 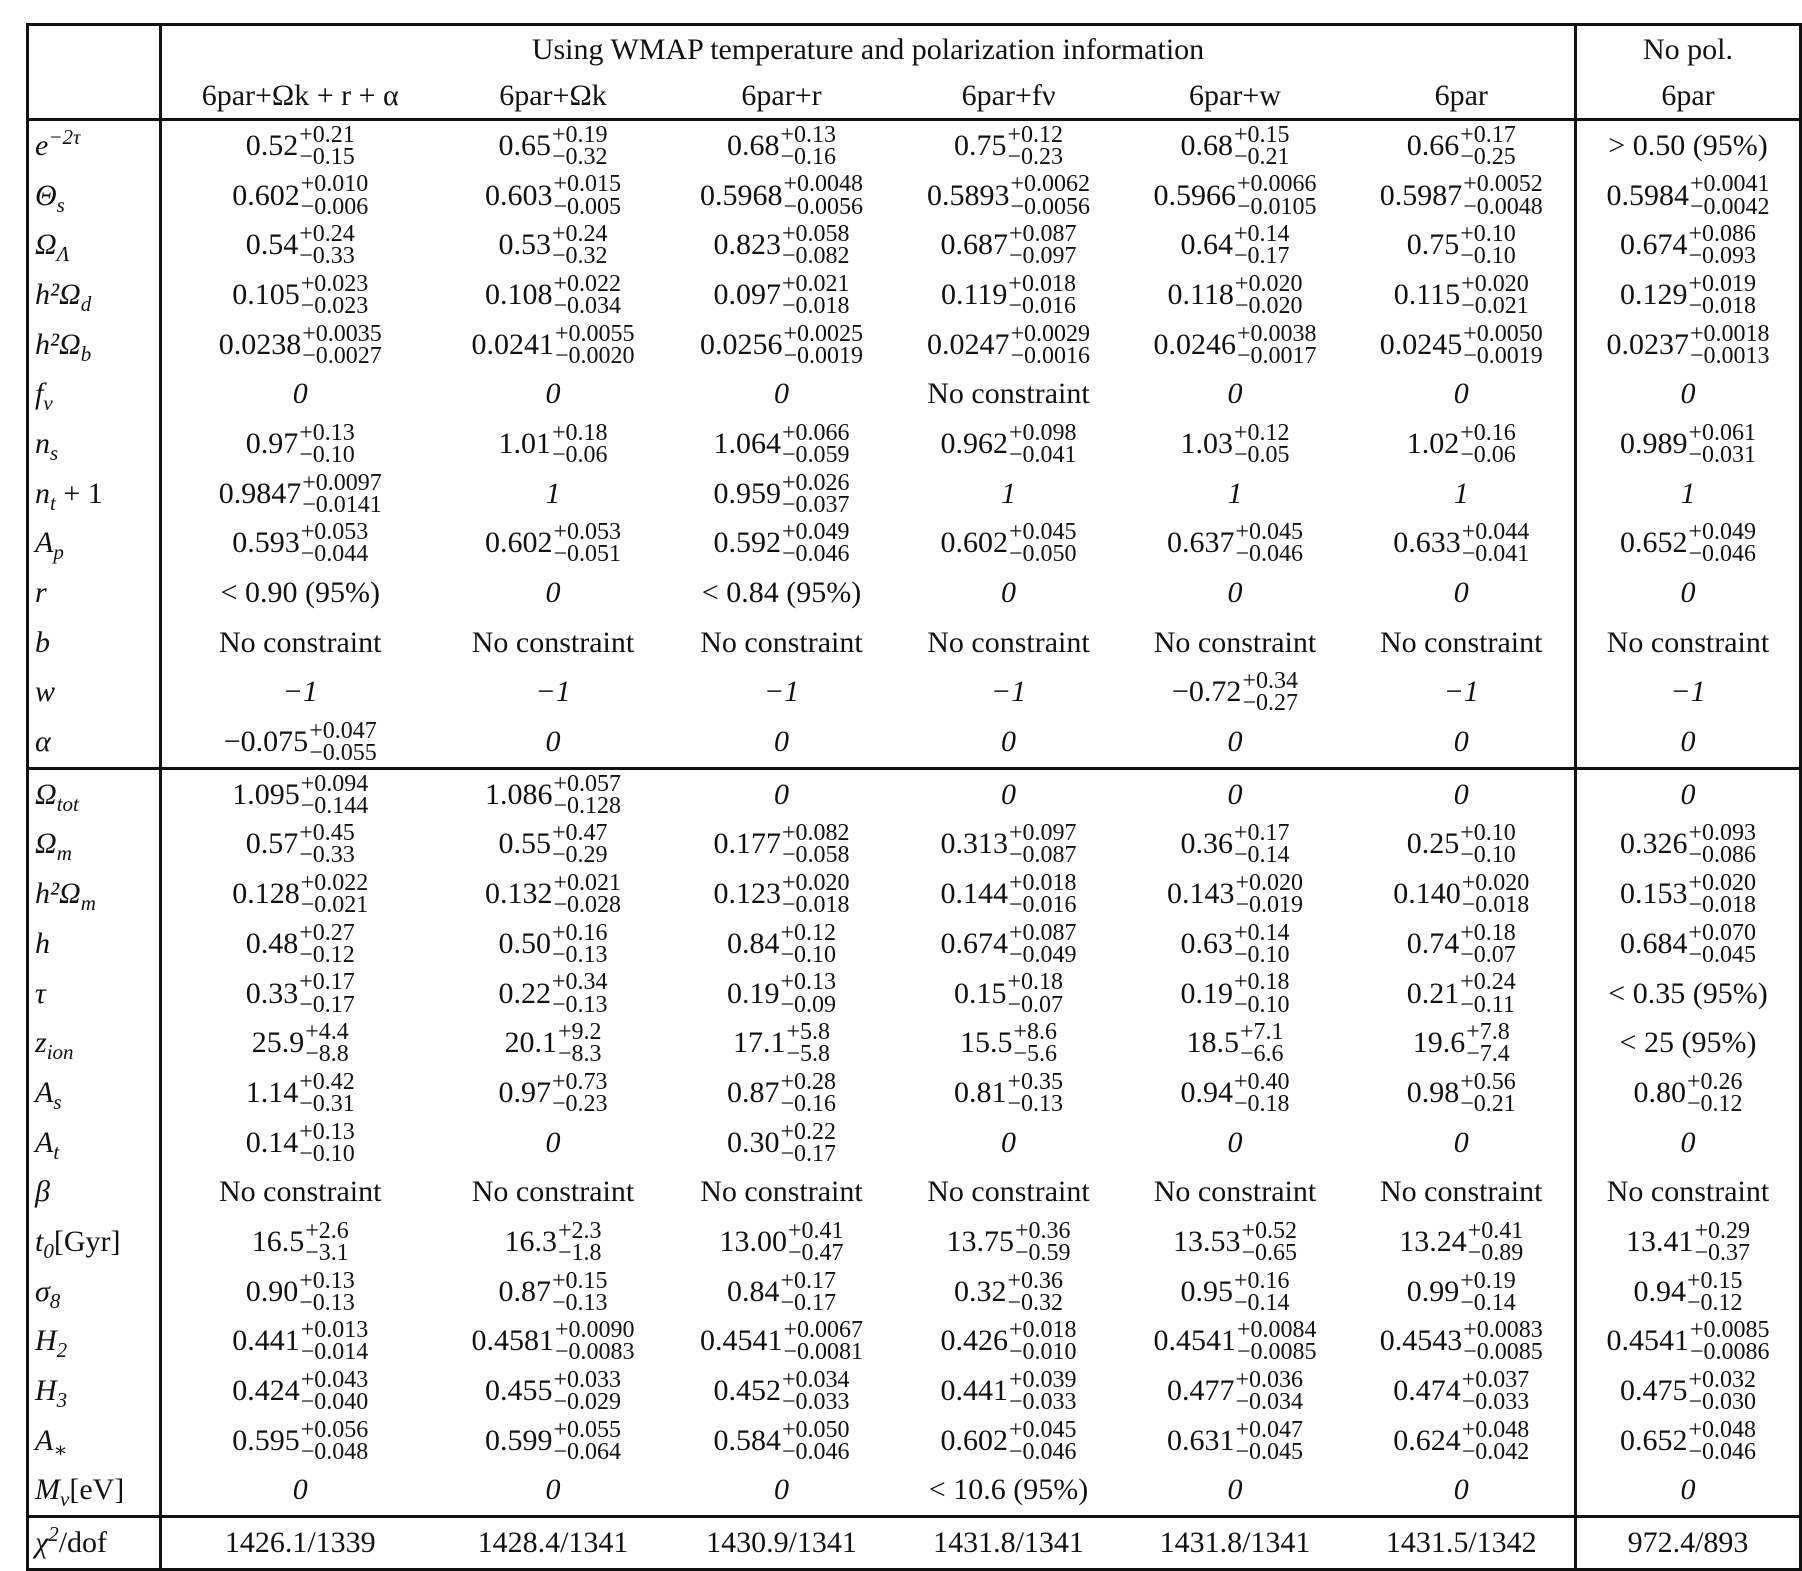 What do you see at coordinates (42, 1192) in the screenshot?
I see `label-base: β` at bounding box center [42, 1192].